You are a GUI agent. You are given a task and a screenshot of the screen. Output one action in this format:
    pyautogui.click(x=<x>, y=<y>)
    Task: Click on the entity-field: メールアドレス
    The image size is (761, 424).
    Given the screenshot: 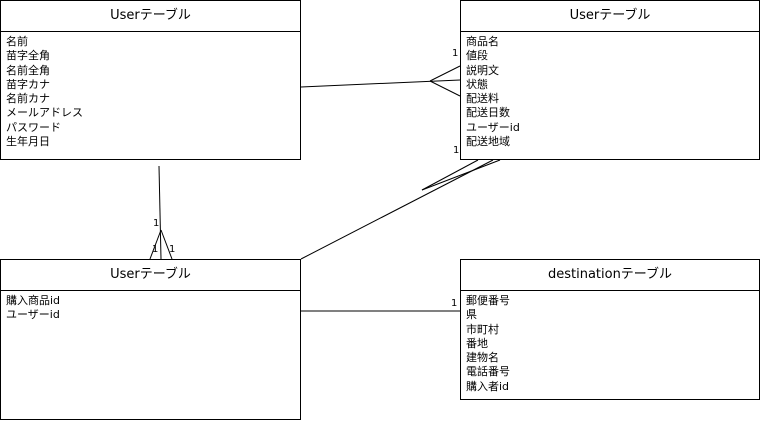 What is the action you would take?
    pyautogui.click(x=44, y=113)
    